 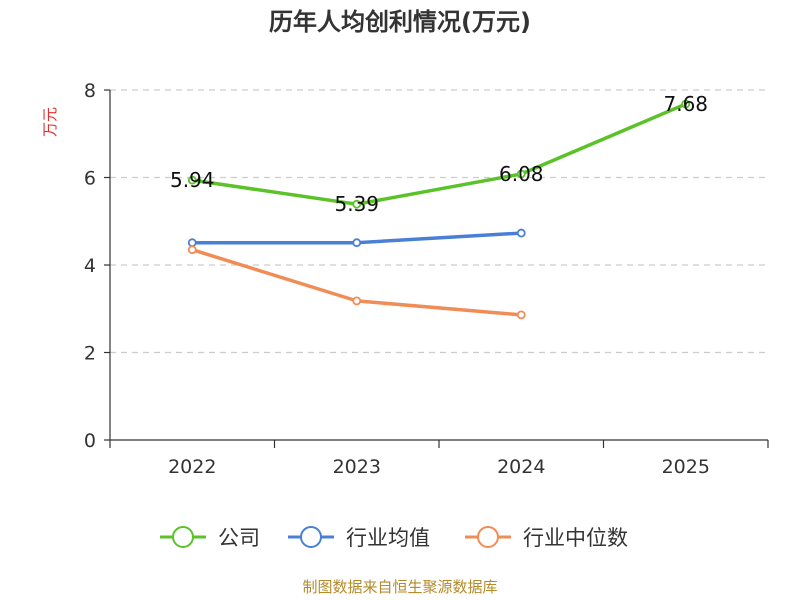 I want to click on data-label: 5.94, so click(x=192, y=180).